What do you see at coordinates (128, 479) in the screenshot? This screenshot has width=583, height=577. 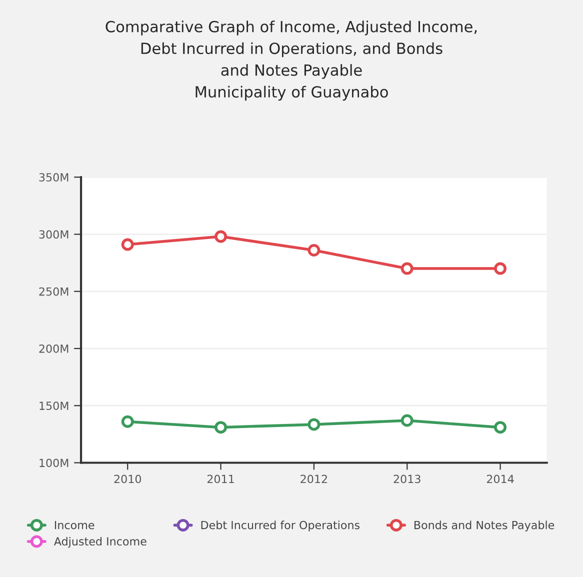 I see `x-tick-label: 2010` at bounding box center [128, 479].